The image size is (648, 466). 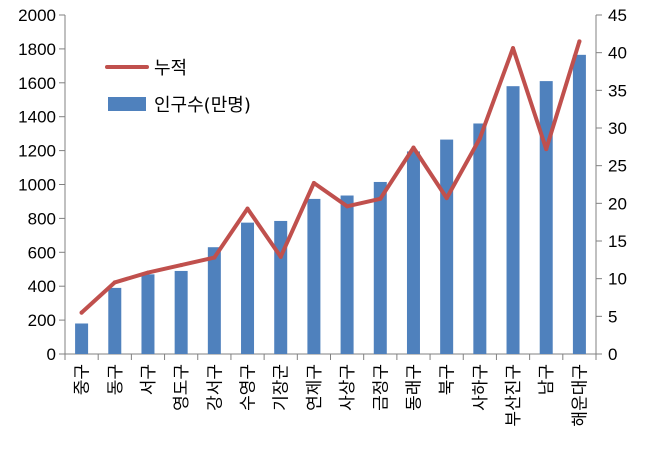 What do you see at coordinates (617, 166) in the screenshot?
I see `right-tick-label: 25` at bounding box center [617, 166].